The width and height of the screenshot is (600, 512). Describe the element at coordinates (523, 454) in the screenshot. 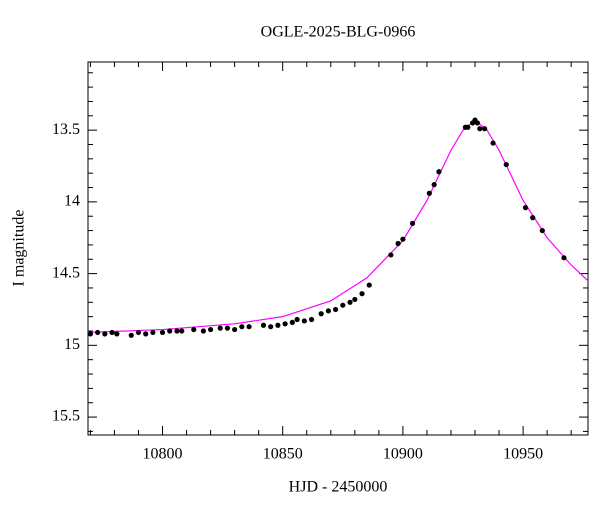

I see `x-tick-label: 10950` at that location.